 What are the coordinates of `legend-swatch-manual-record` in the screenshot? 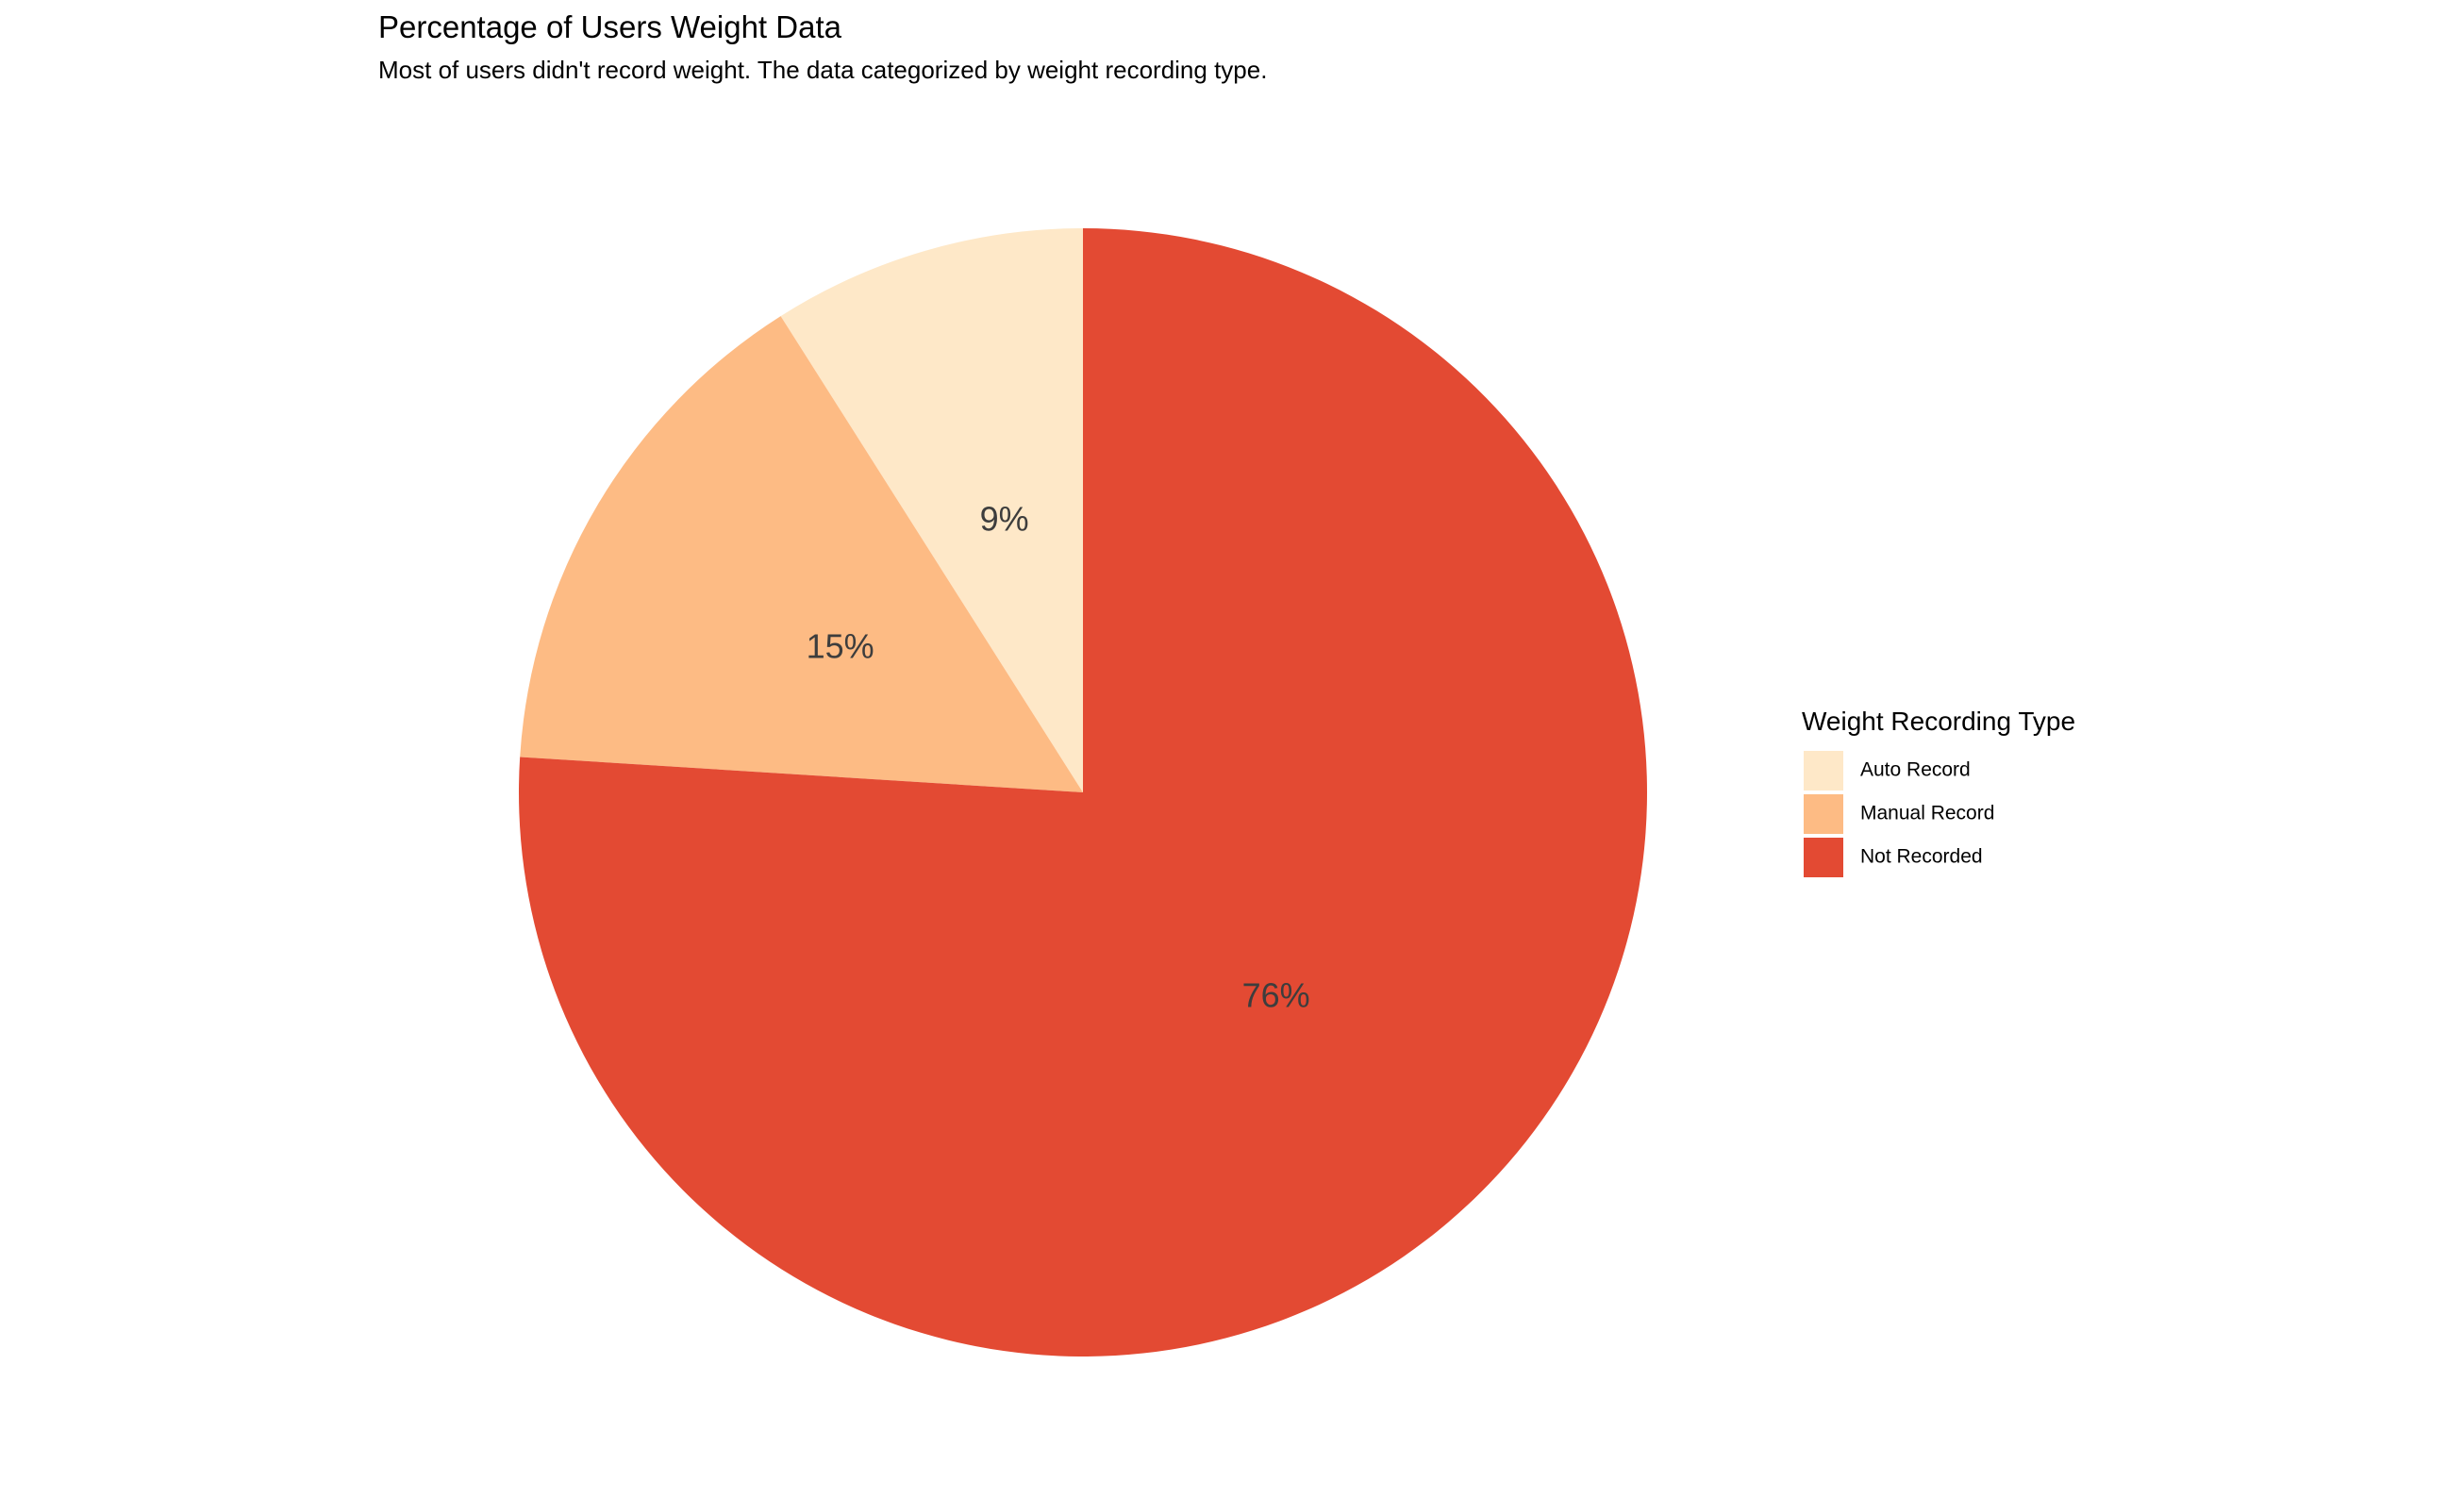 It's located at (1824, 814).